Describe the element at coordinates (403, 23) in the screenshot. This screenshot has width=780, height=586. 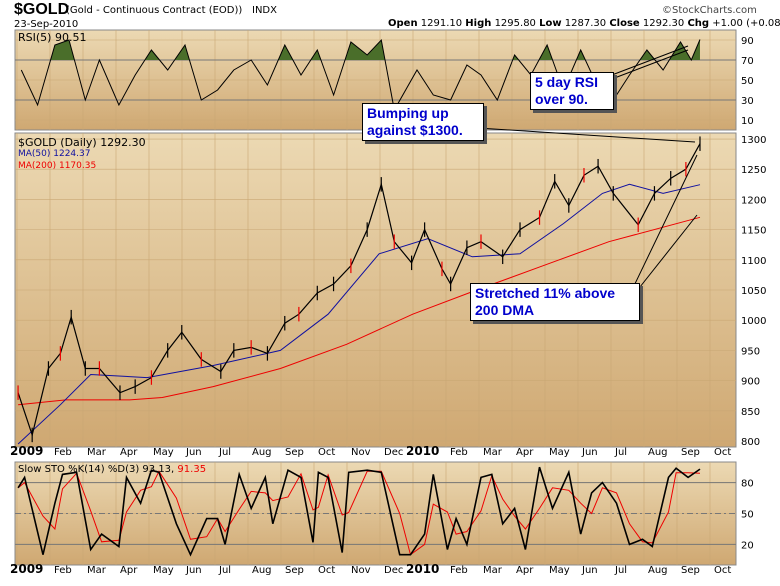
I see `open-label: Open` at that location.